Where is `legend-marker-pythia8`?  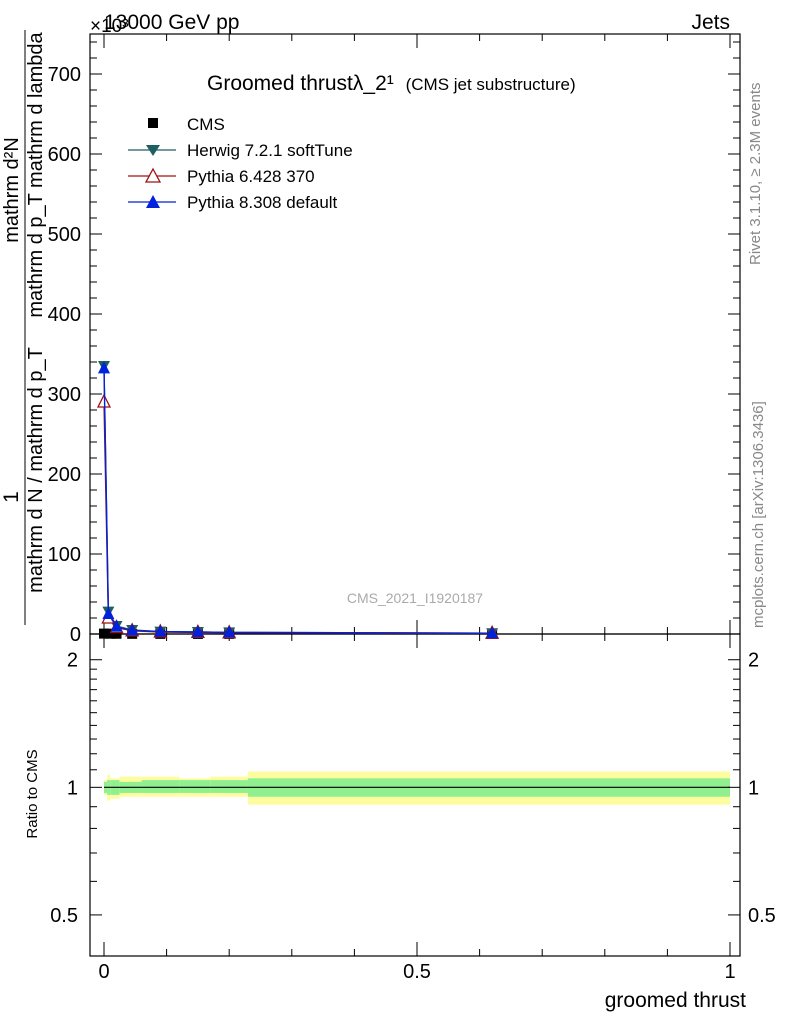 legend-marker-pythia8 is located at coordinates (153, 201).